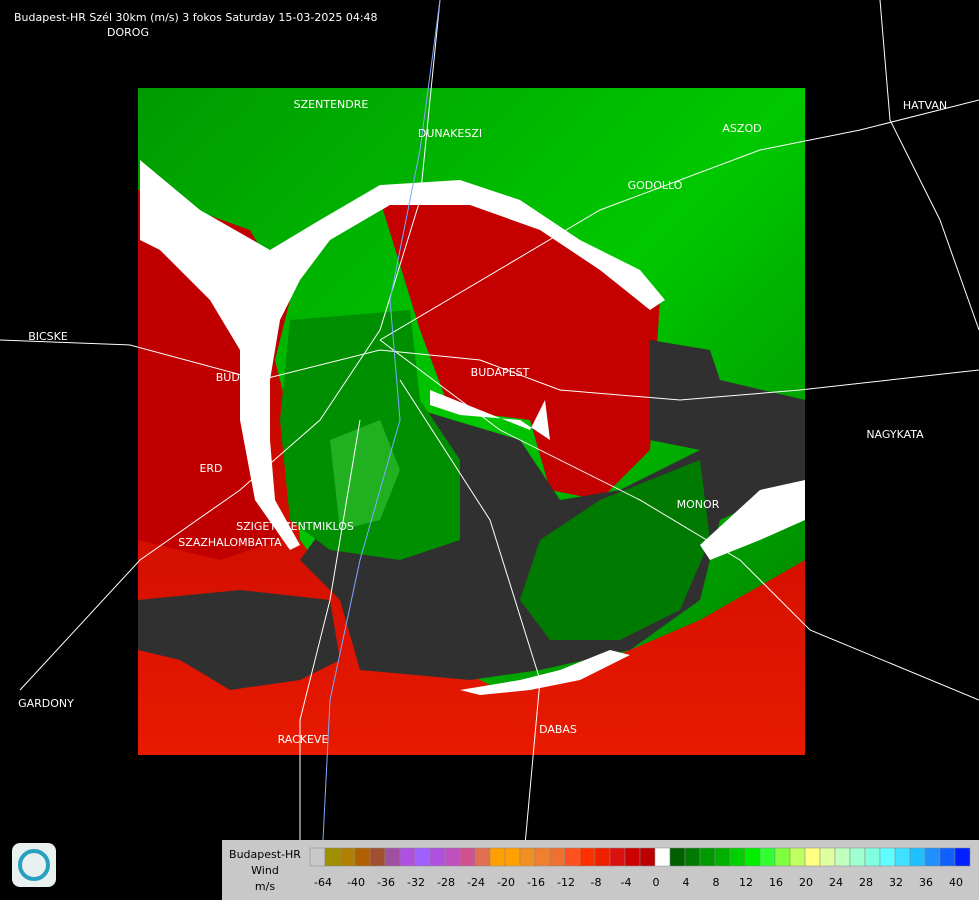  What do you see at coordinates (500, 372) in the screenshot?
I see `place-label: BUDAPEST` at bounding box center [500, 372].